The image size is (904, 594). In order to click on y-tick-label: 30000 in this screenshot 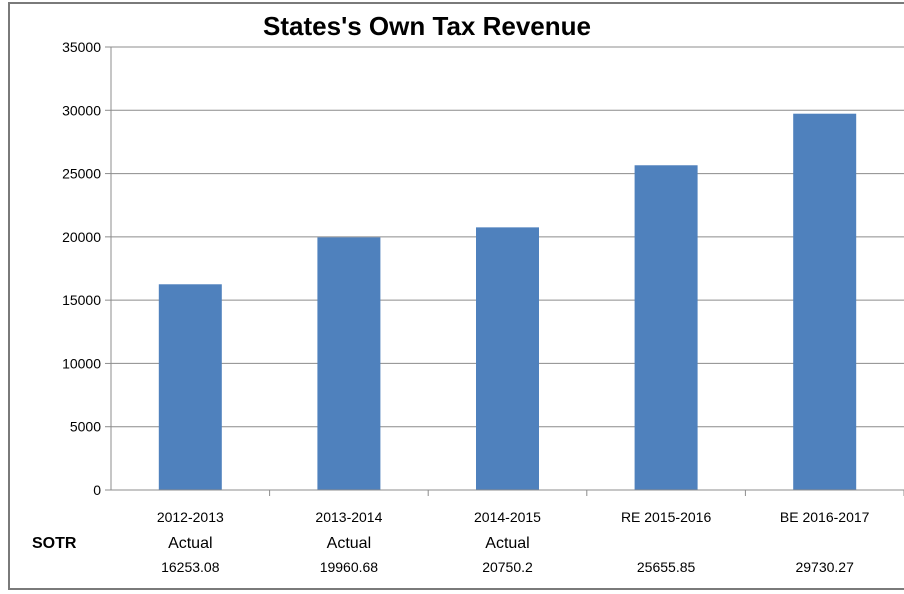, I will do `click(81, 110)`.